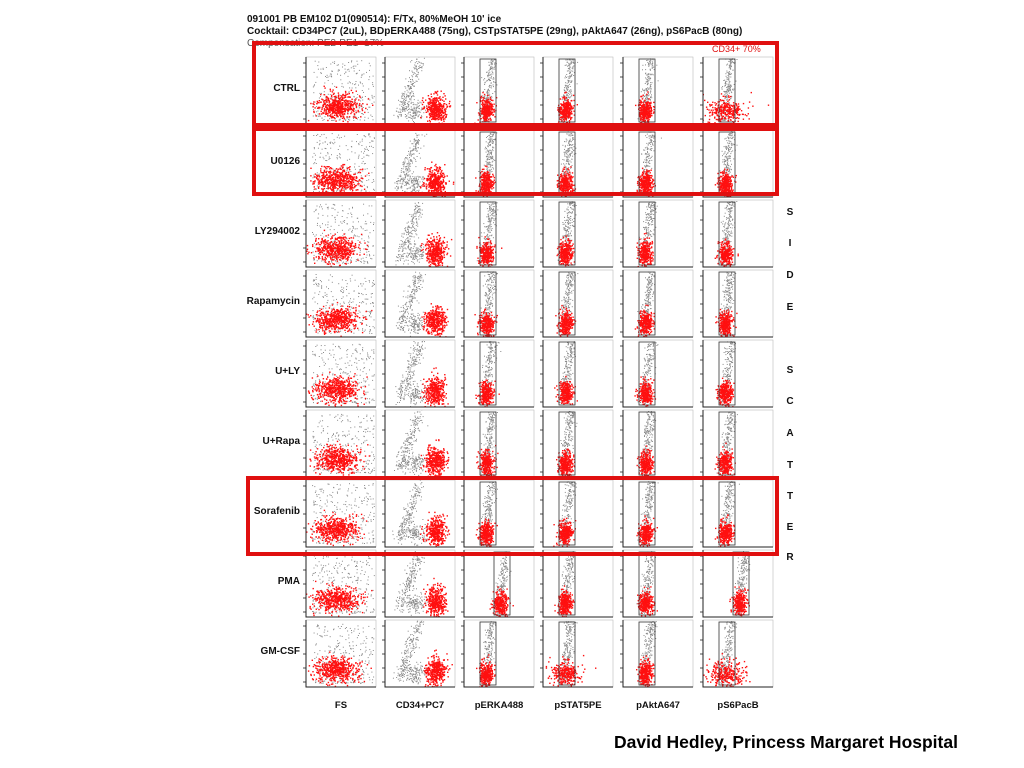 The height and width of the screenshot is (768, 1024). I want to click on plot-ly294002-perka488, so click(498, 233).